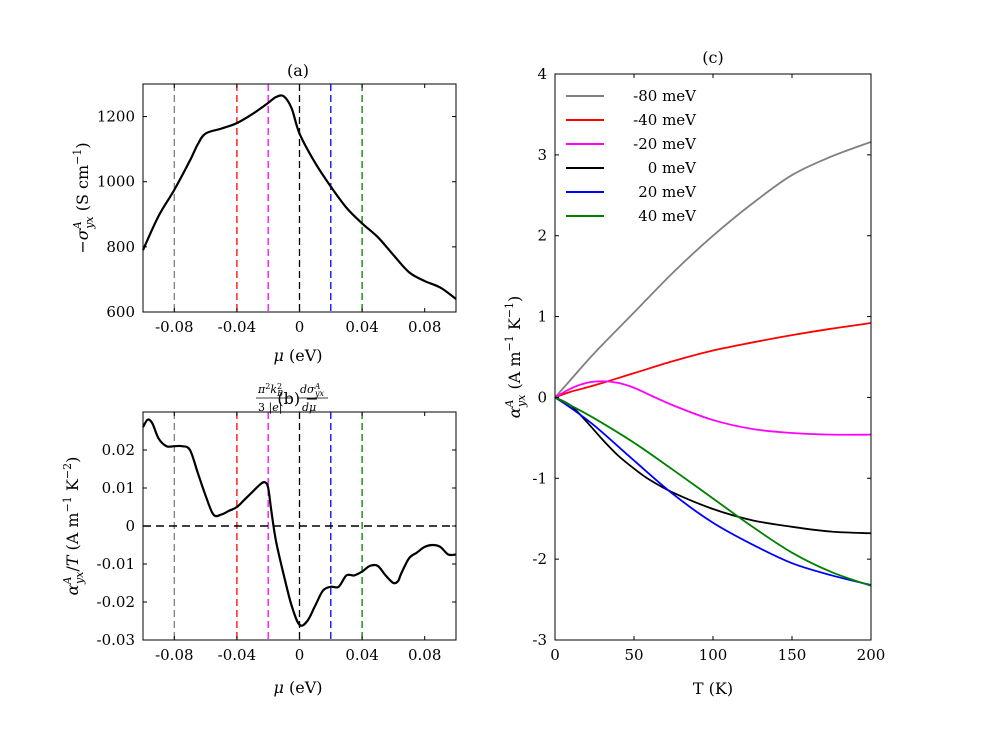 This screenshot has height=736, width=981. What do you see at coordinates (300, 327) in the screenshot?
I see `panel-a-xtick-label: 0` at bounding box center [300, 327].